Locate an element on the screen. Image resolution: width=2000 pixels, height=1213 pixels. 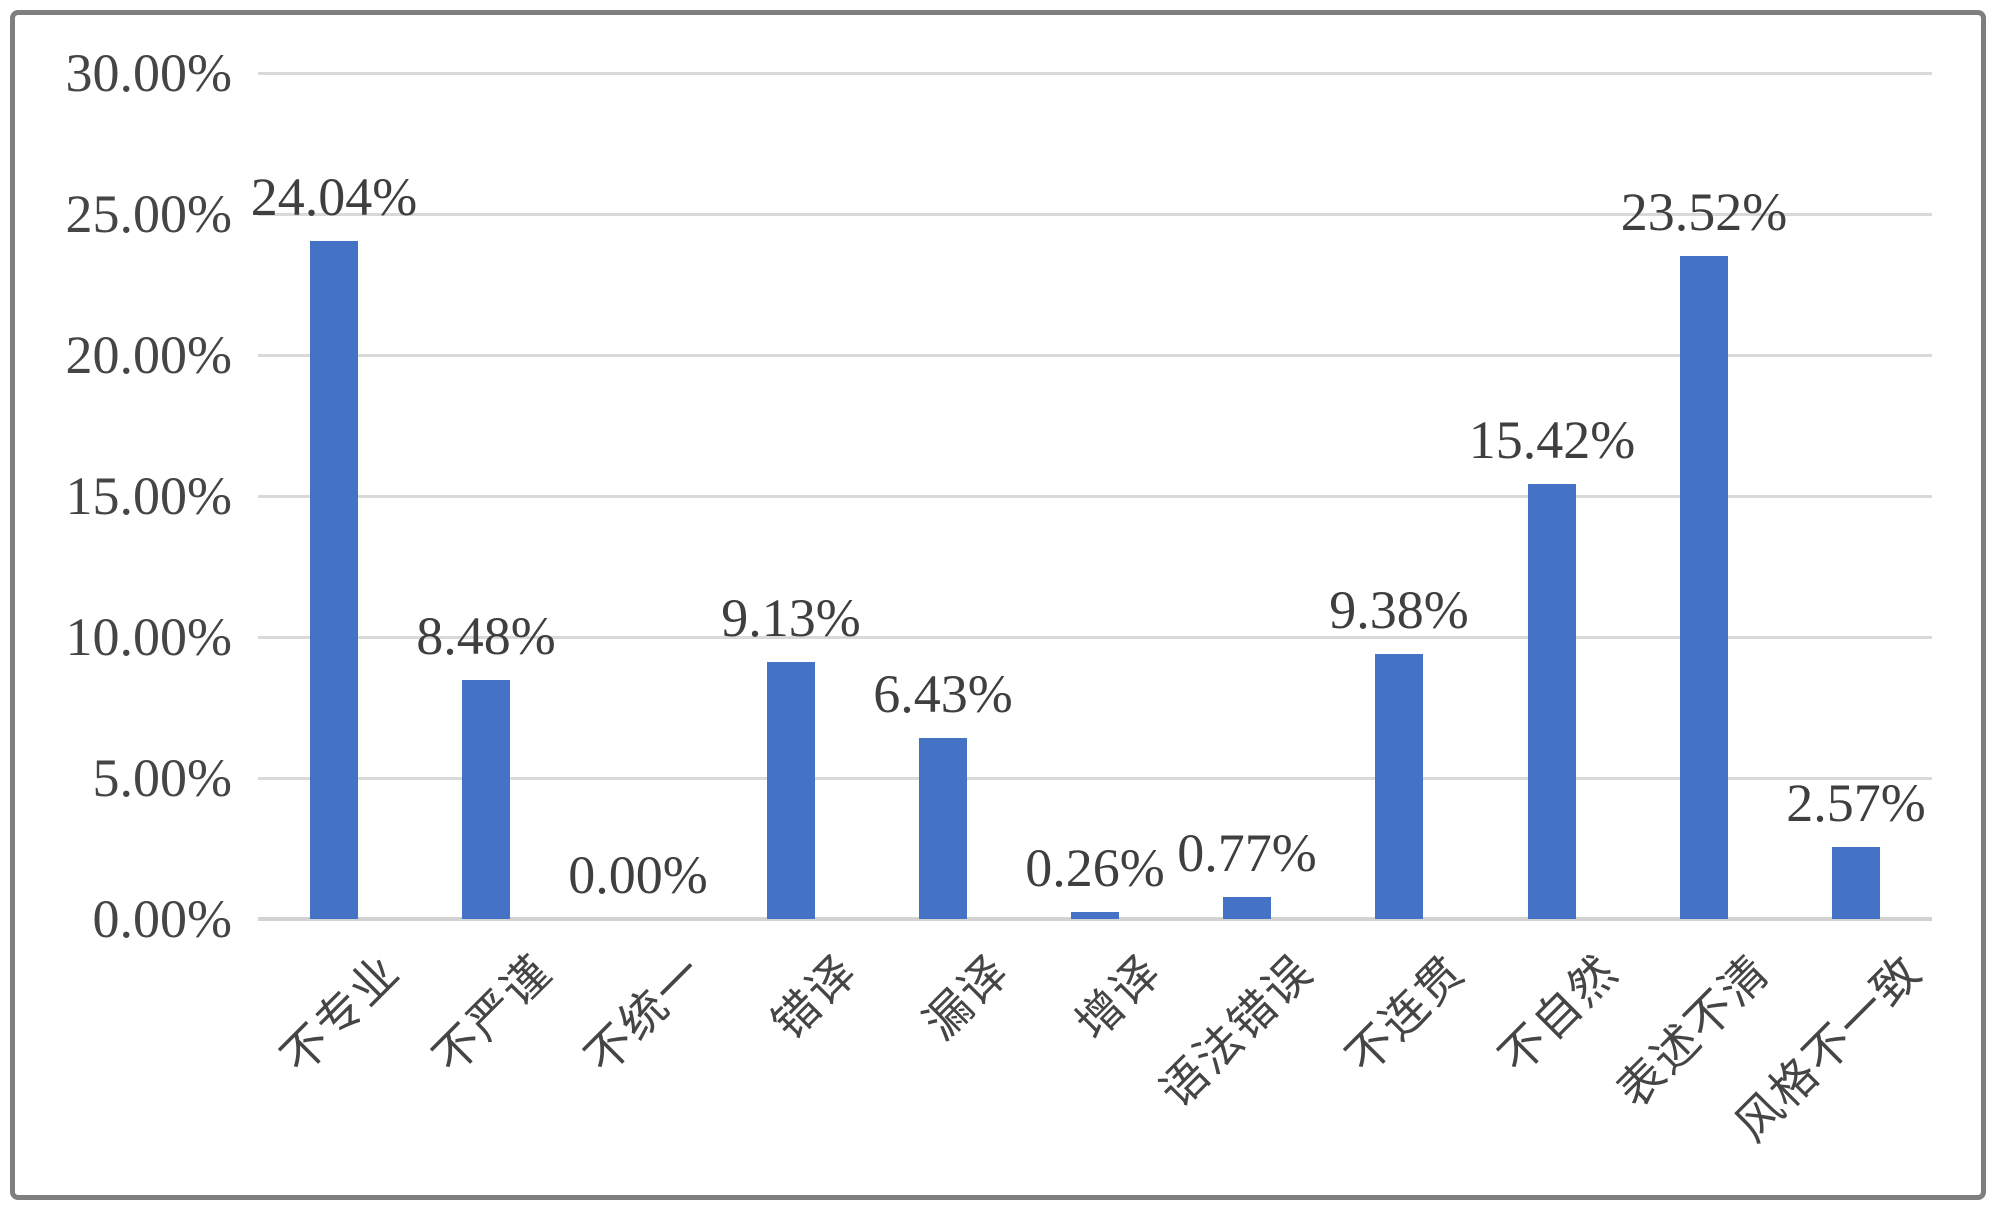
bar-value-label: 9.38% is located at coordinates (1399, 610).